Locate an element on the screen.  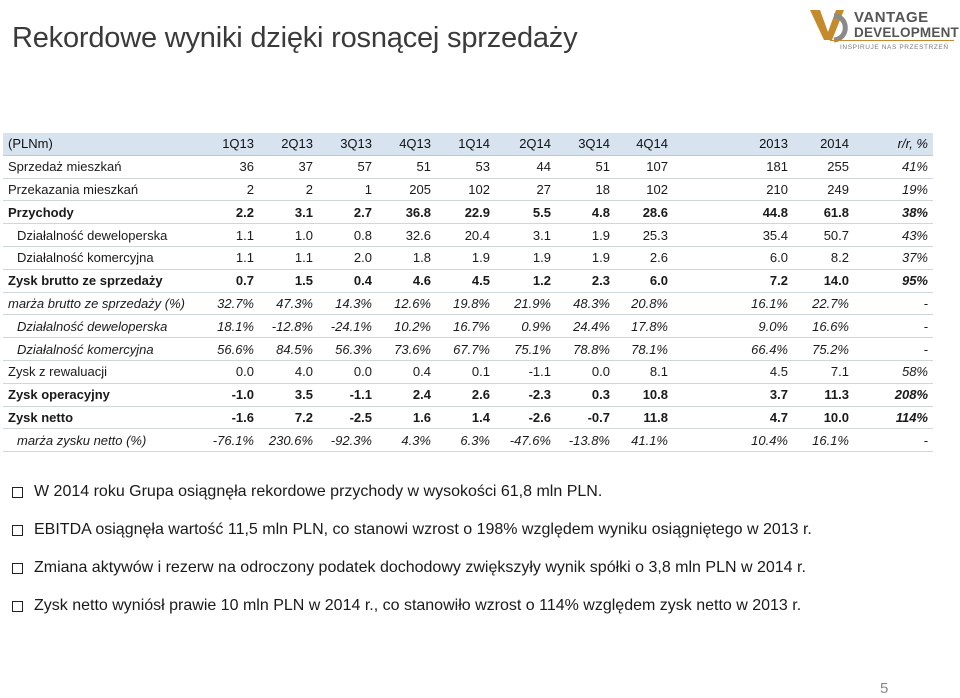
table-cell: 35.4 is located at coordinates (763, 235).